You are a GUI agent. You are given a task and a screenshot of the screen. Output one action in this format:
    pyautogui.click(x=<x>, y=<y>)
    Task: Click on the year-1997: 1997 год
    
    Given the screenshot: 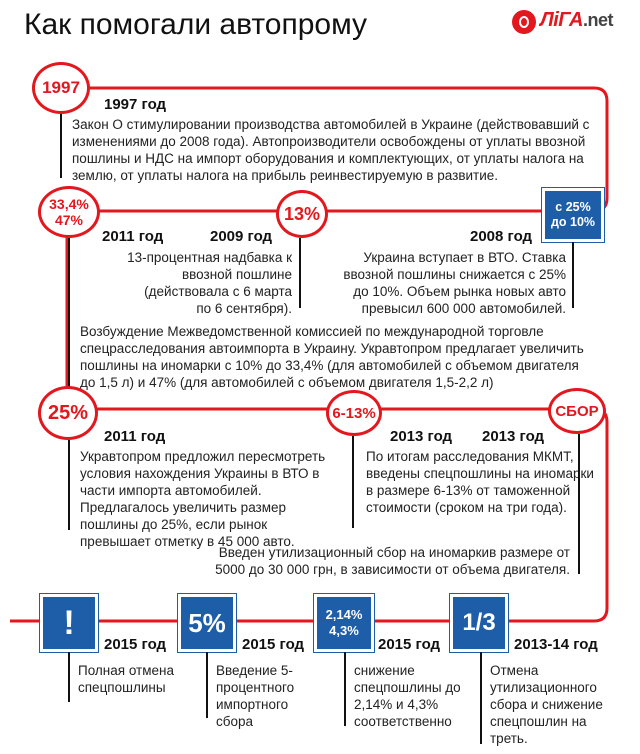 What is the action you would take?
    pyautogui.click(x=135, y=104)
    